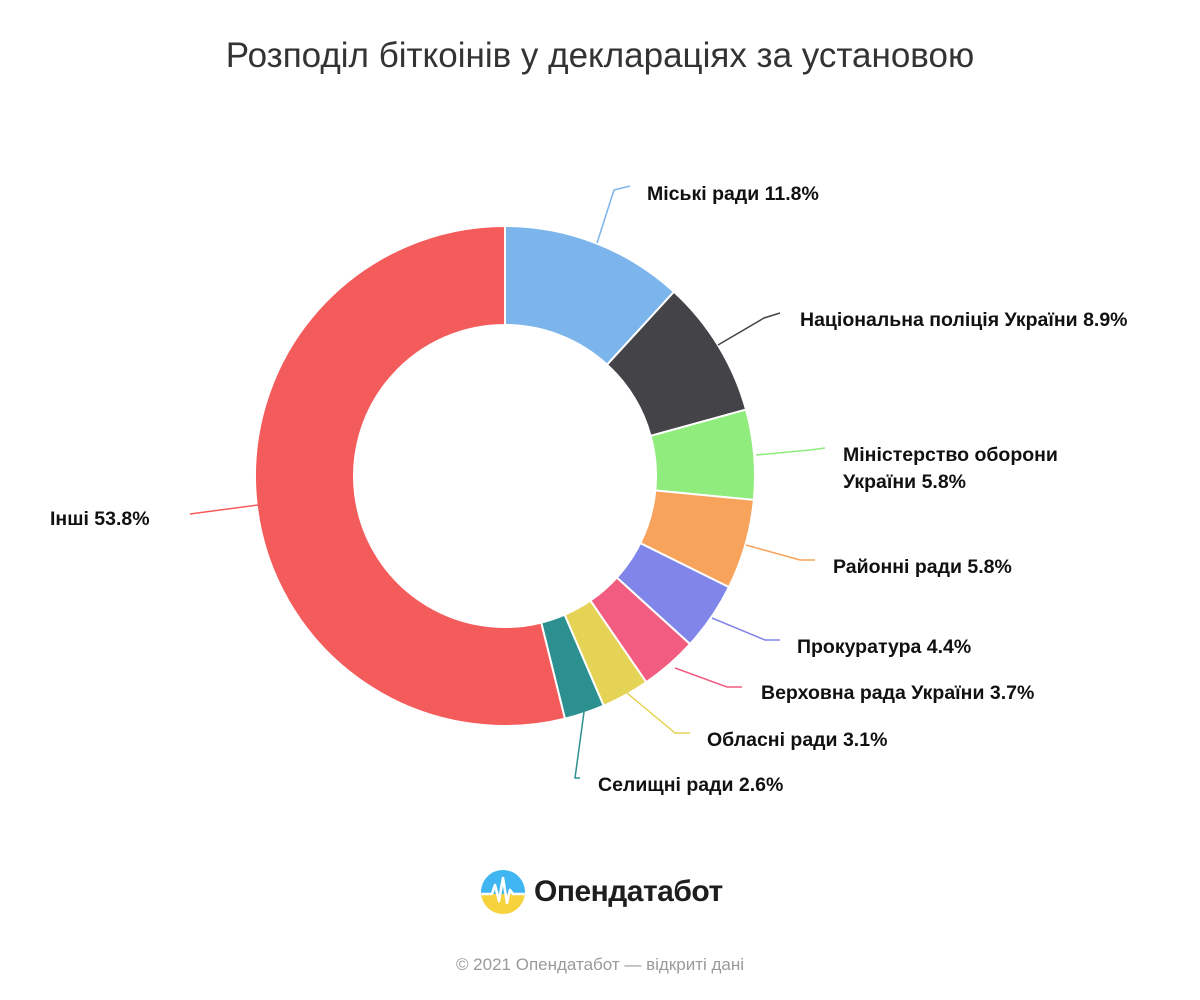 This screenshot has height=1000, width=1200. I want to click on slice-1-connector, so click(749, 329).